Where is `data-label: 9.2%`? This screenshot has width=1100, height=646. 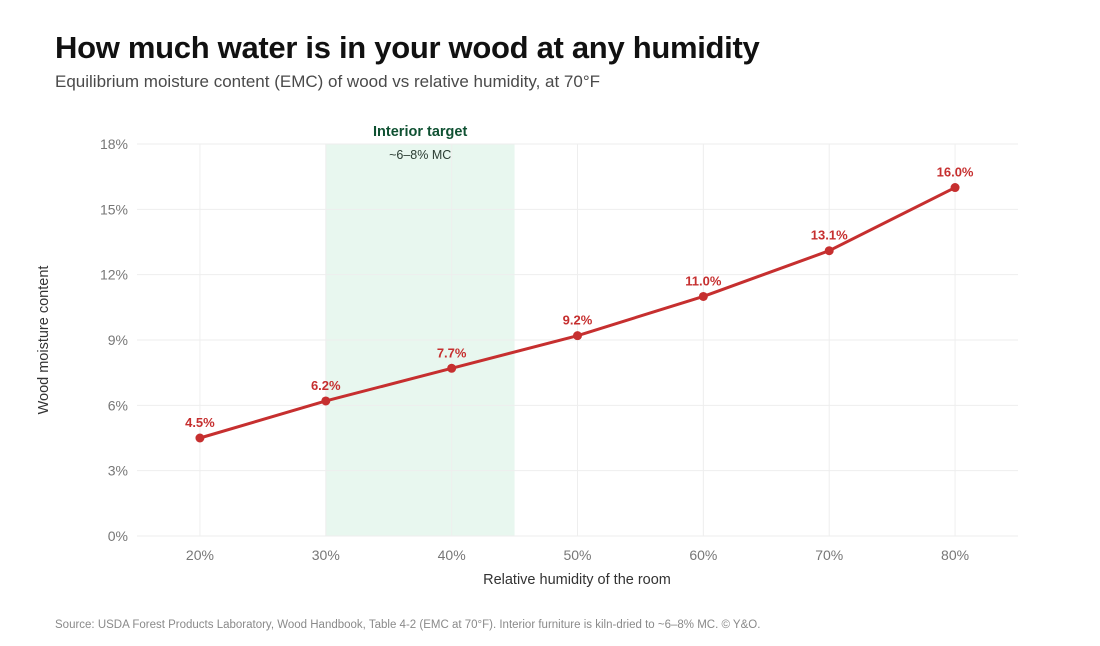
data-label: 9.2% is located at coordinates (578, 320).